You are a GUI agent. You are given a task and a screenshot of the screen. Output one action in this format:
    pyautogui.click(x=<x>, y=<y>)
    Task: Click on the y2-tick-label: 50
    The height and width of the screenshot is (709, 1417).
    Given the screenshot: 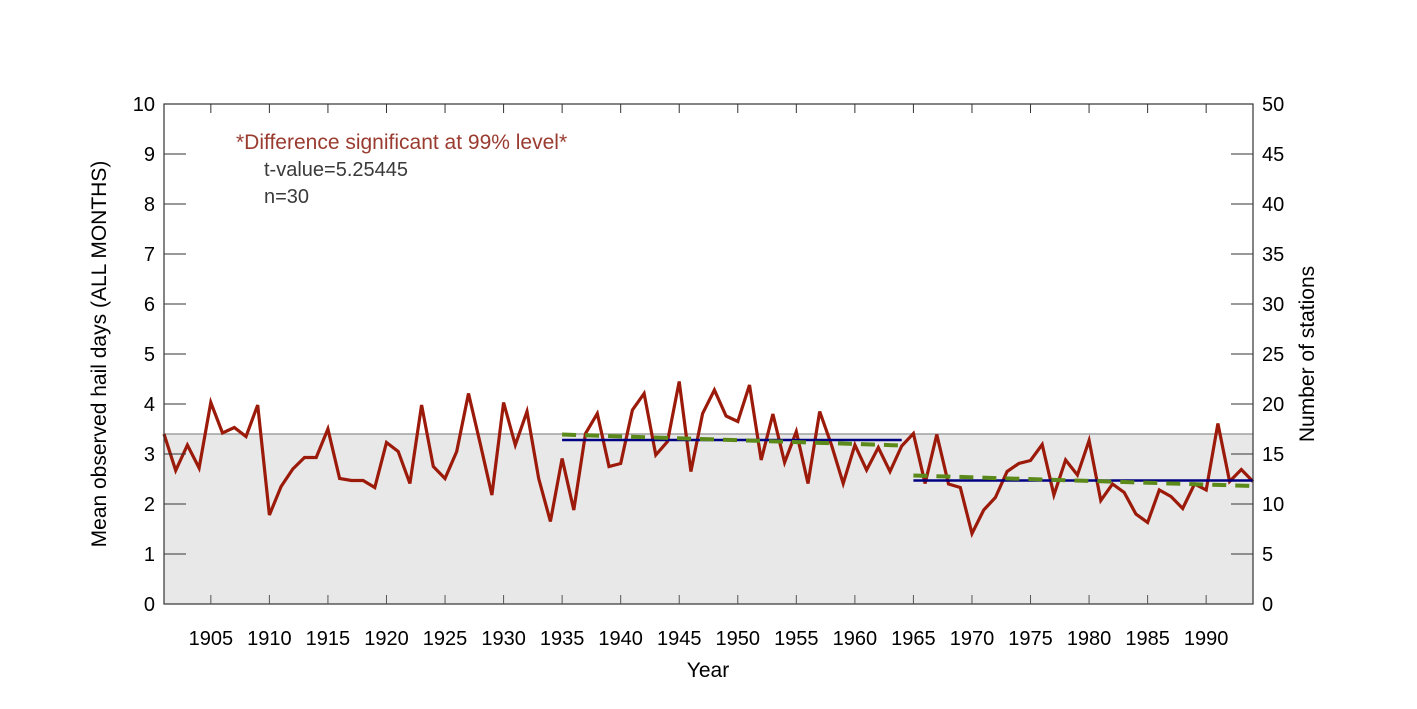 What is the action you would take?
    pyautogui.click(x=1273, y=105)
    